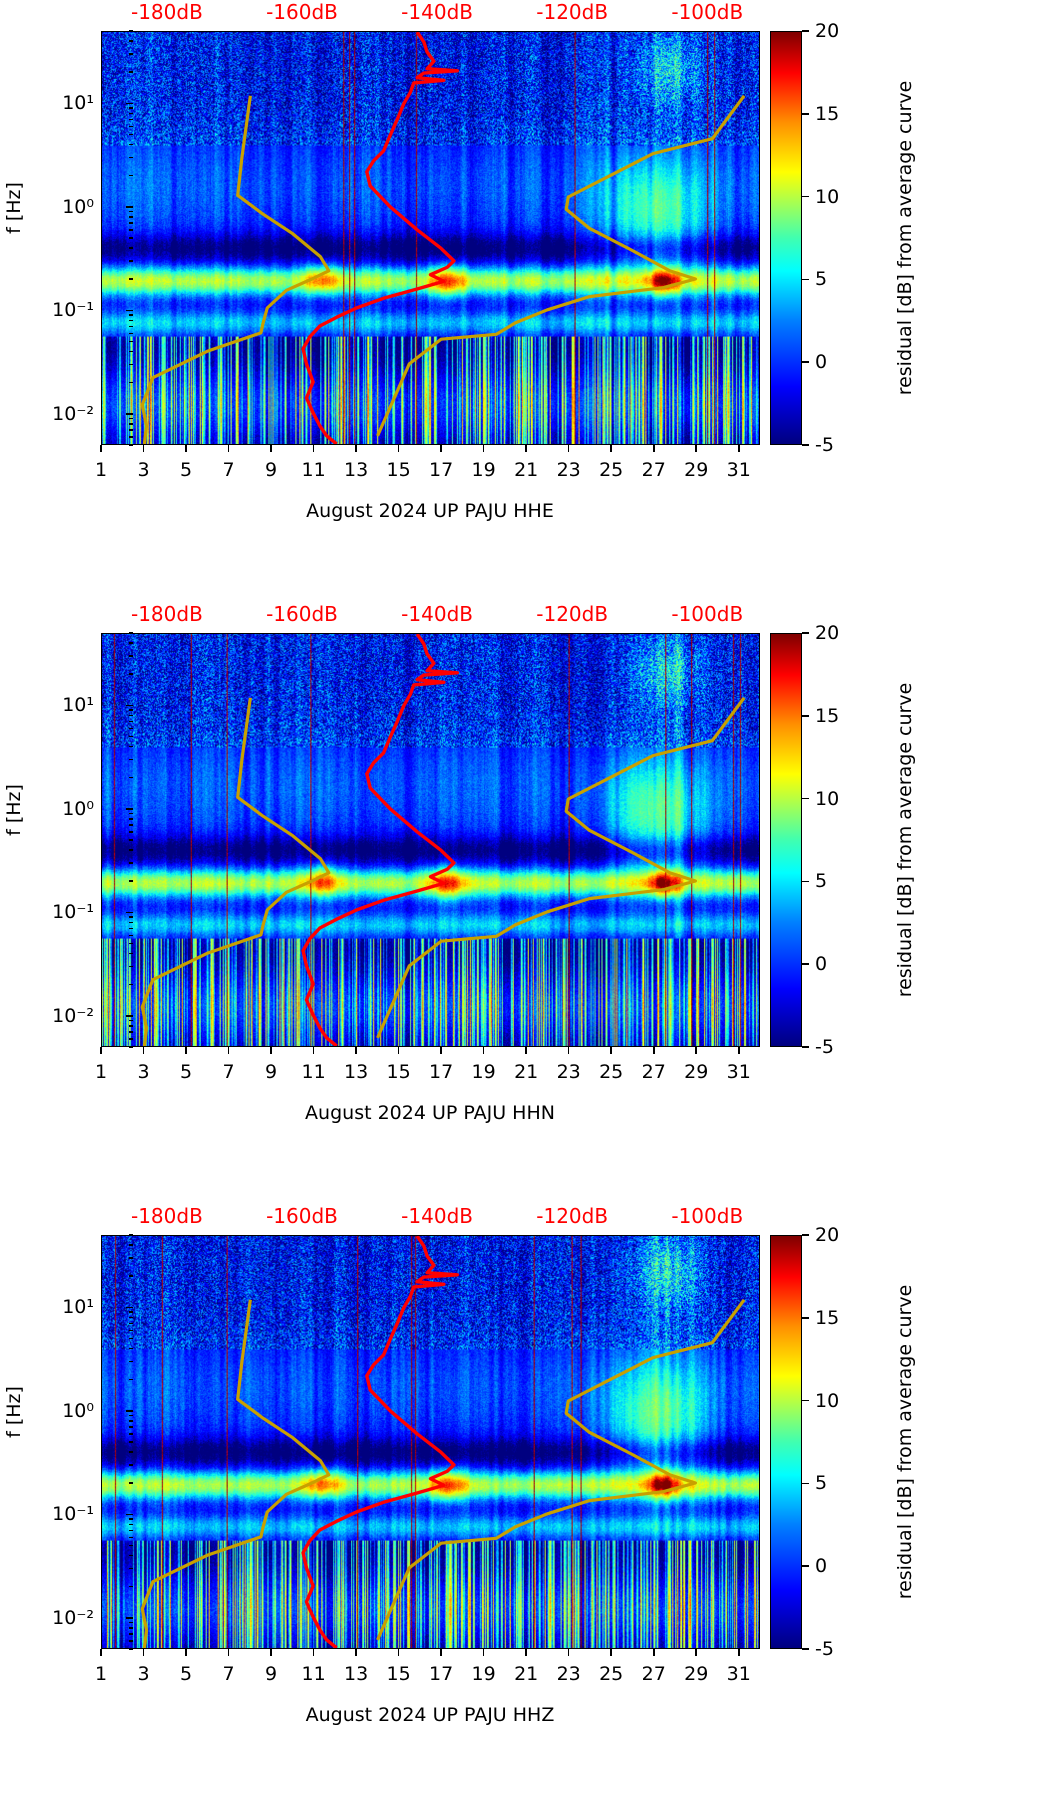 This screenshot has height=1806, width=1052. Describe the element at coordinates (441, 470) in the screenshot. I see `x-axis-tick-label: 17` at that location.